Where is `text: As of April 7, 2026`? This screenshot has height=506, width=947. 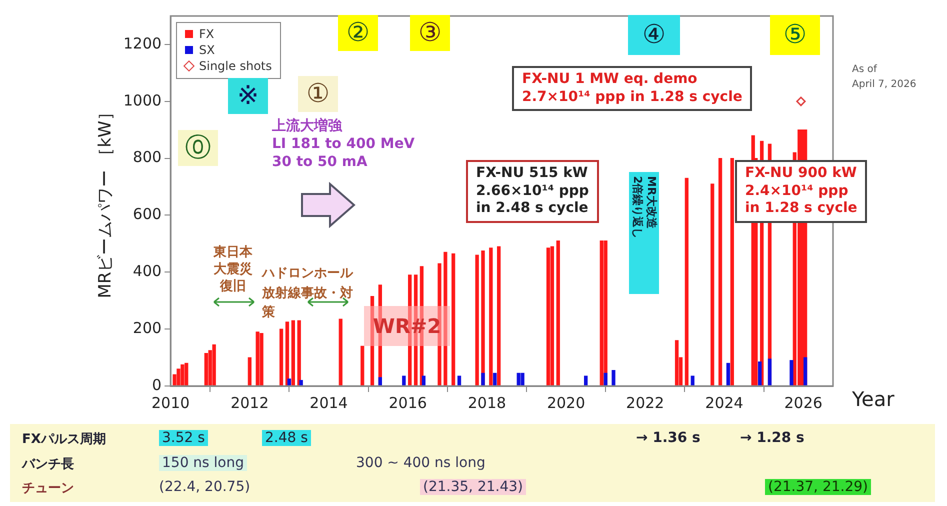 text: As of April 7, 2026 is located at coordinates (884, 77).